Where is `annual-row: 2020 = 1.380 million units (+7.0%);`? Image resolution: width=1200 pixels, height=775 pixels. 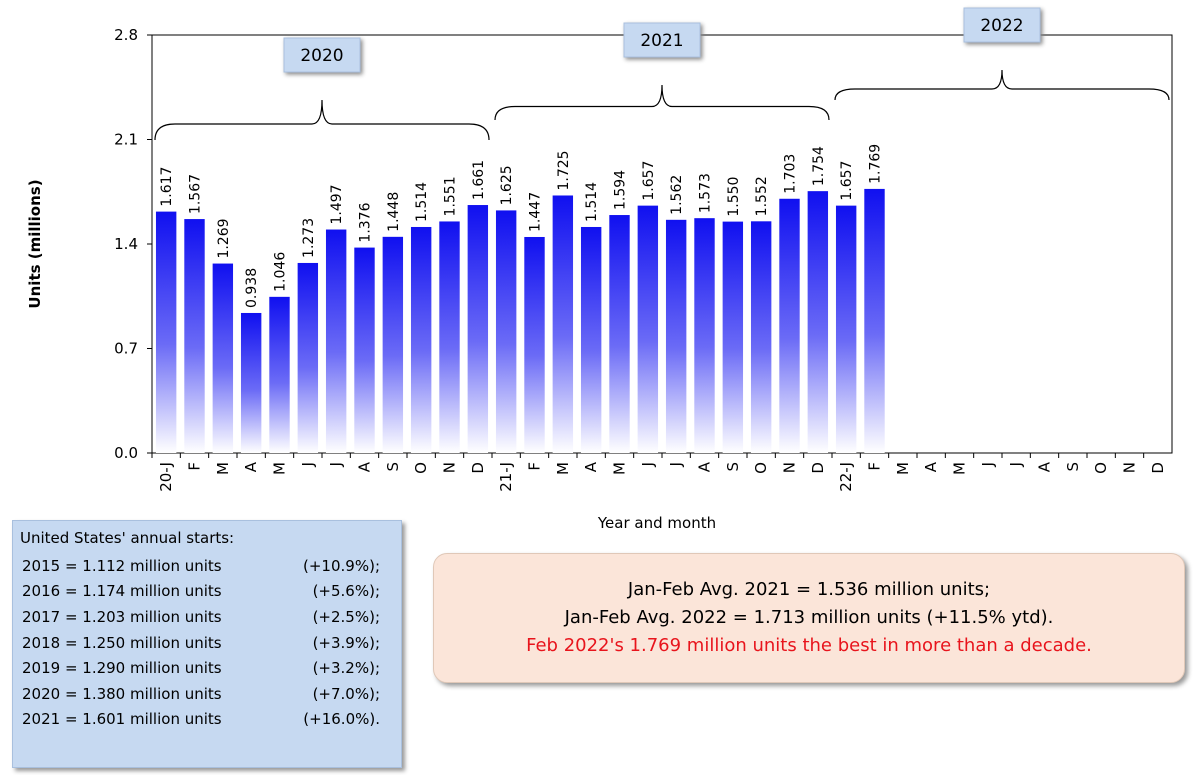
annual-row: 2020 = 1.380 million units (+7.0%); is located at coordinates (210, 694).